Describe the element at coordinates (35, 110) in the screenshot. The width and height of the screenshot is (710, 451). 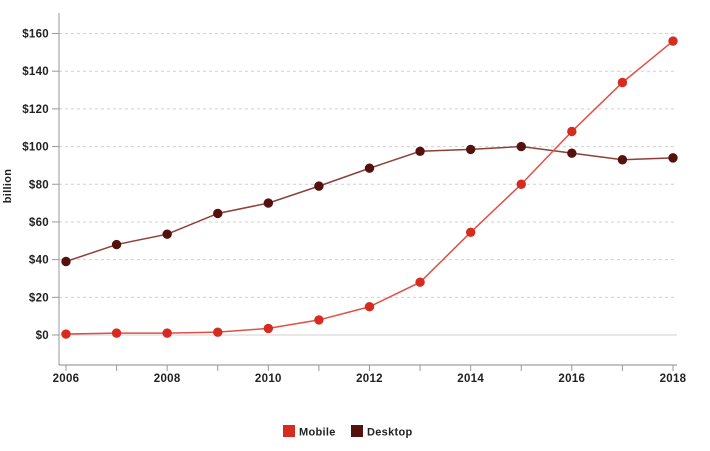
I see `y-tick-label: $120` at that location.